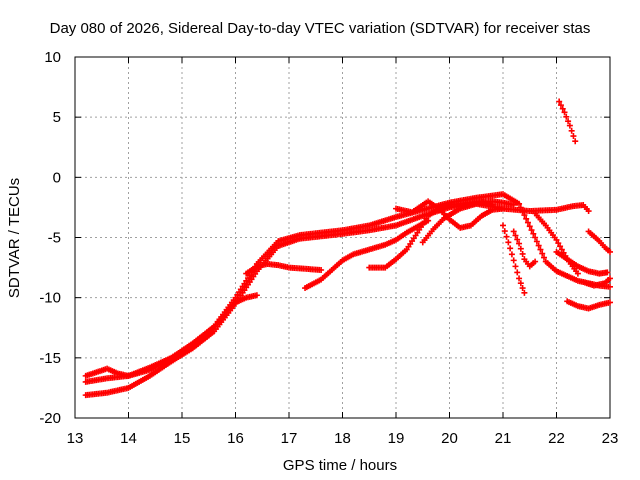 The width and height of the screenshot is (640, 480). I want to click on y-tick-label: 10, so click(52, 57).